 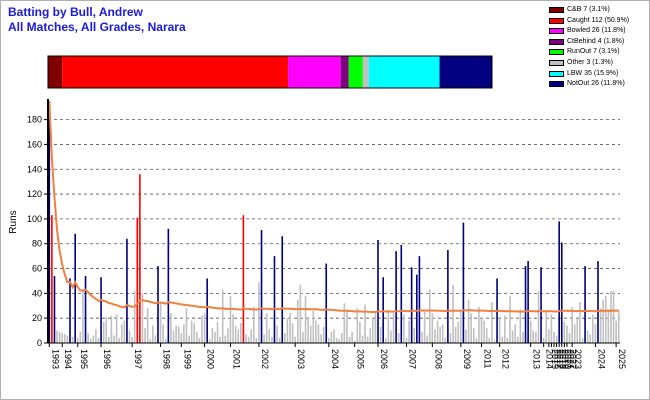 What do you see at coordinates (97, 27) in the screenshot?
I see `chart-subtitle: All Matches, All Grades, Narara` at bounding box center [97, 27].